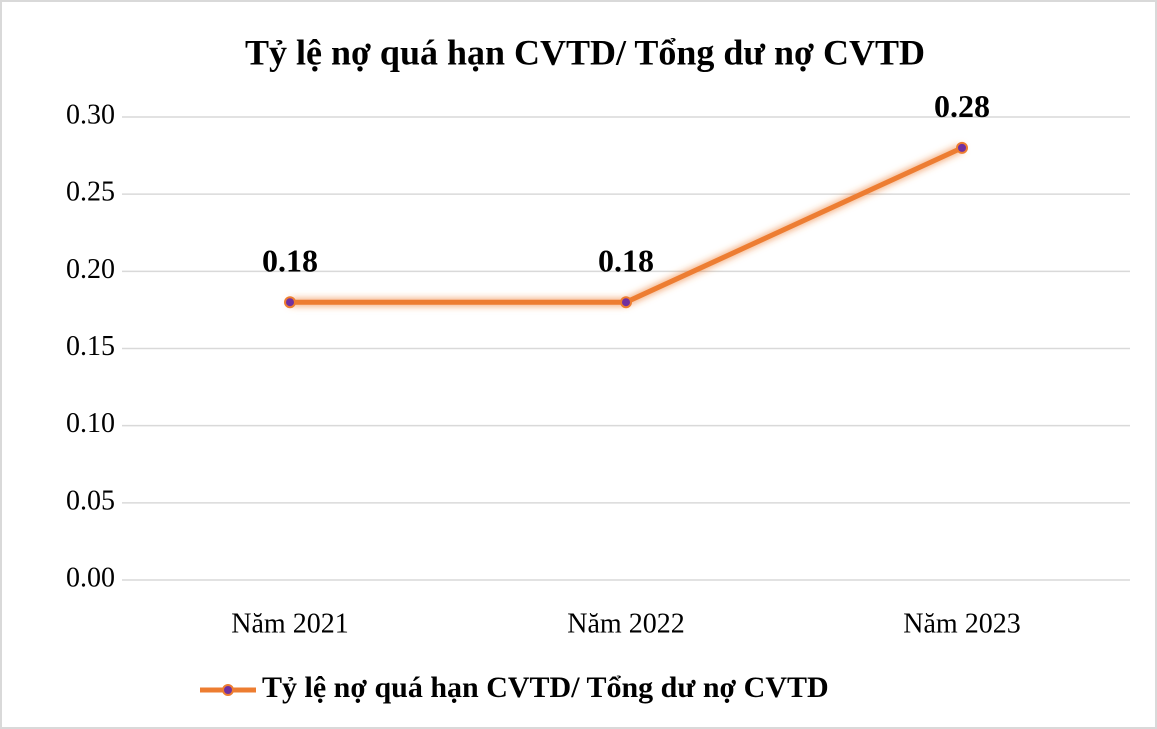  I want to click on x-tick-label: Năm 2023, so click(961, 623).